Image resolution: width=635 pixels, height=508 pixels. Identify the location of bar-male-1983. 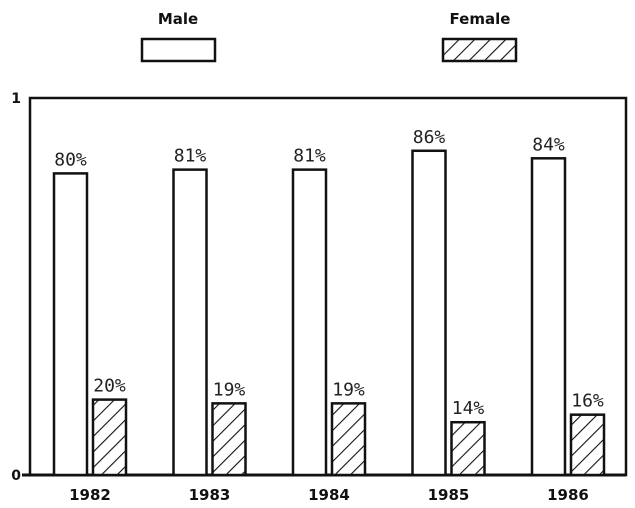
(190, 322).